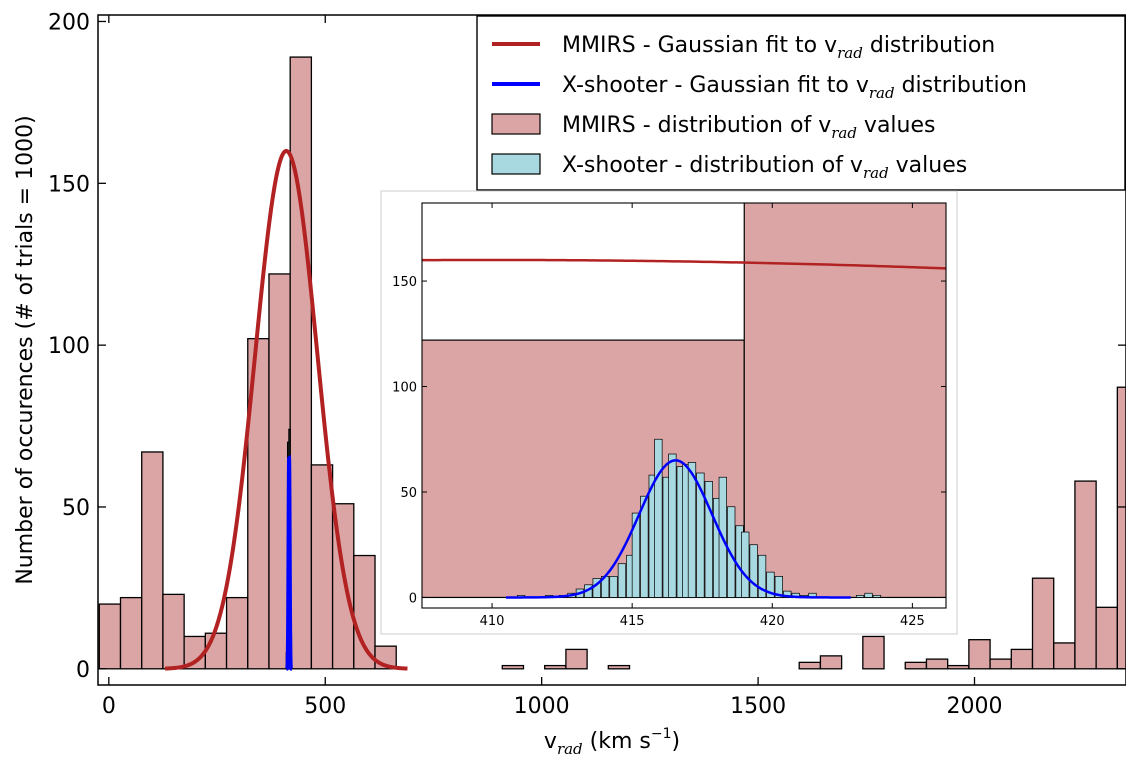 The width and height of the screenshot is (1126, 762). What do you see at coordinates (748, 127) in the screenshot?
I see `legend-entry-label: MMIRS - distribution of vrad values` at bounding box center [748, 127].